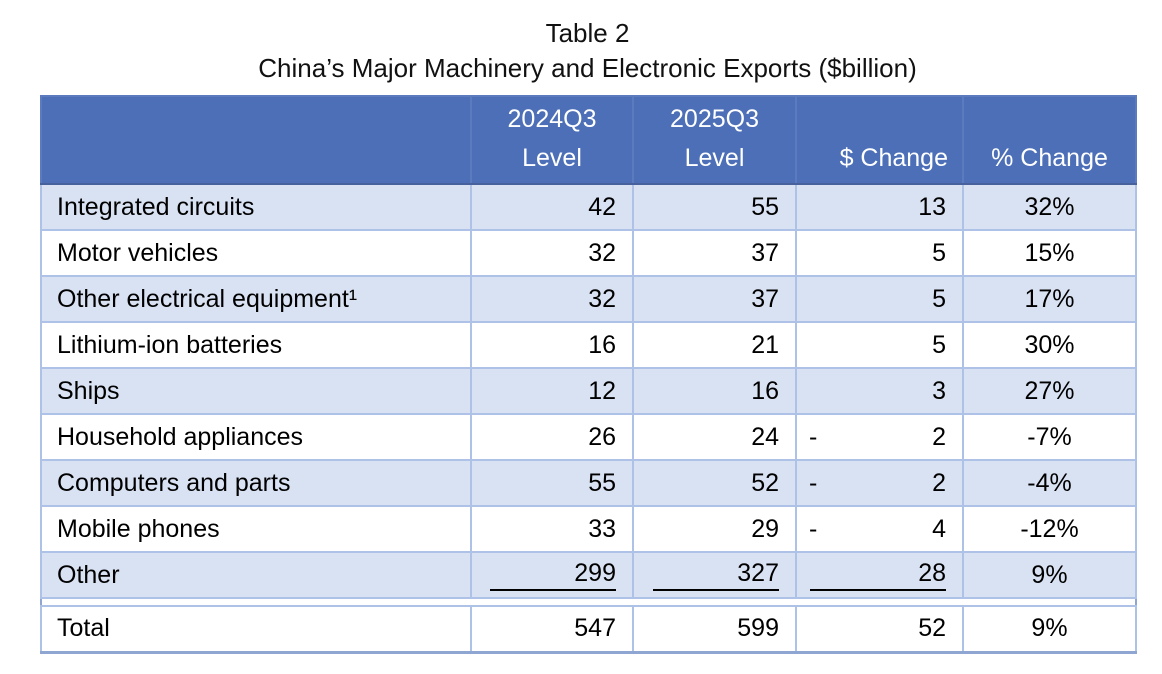 The height and width of the screenshot is (674, 1162). What do you see at coordinates (939, 390) in the screenshot?
I see `dollar-change-value: 3` at bounding box center [939, 390].